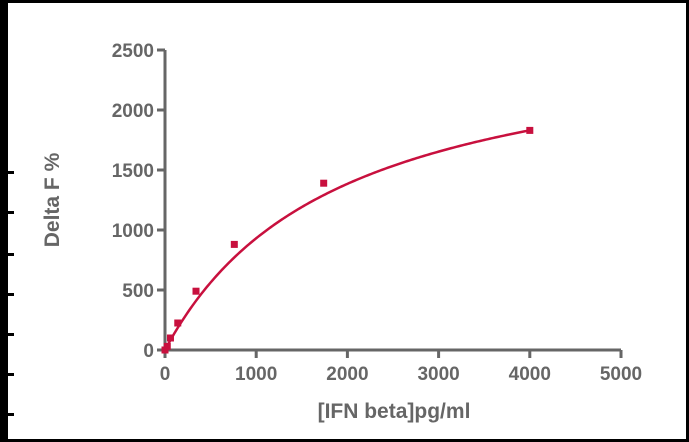 The width and height of the screenshot is (689, 442). What do you see at coordinates (394, 411) in the screenshot?
I see `x-axis-title: [IFN beta]pg/ml` at bounding box center [394, 411].